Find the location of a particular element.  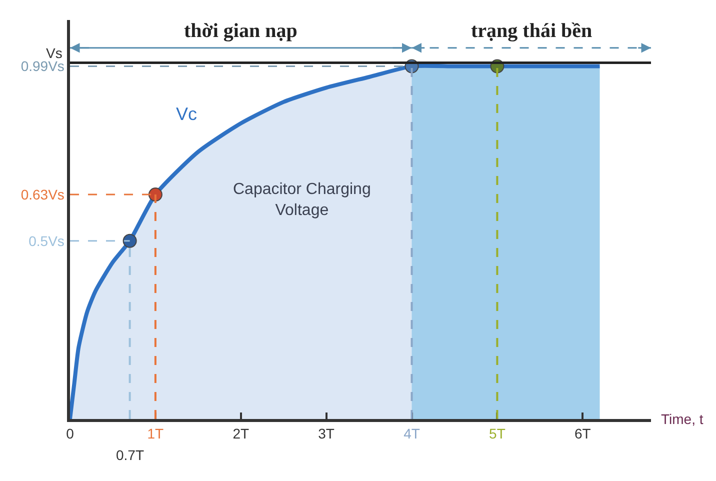

y-tick-label: 0.5Vs is located at coordinates (46, 240).